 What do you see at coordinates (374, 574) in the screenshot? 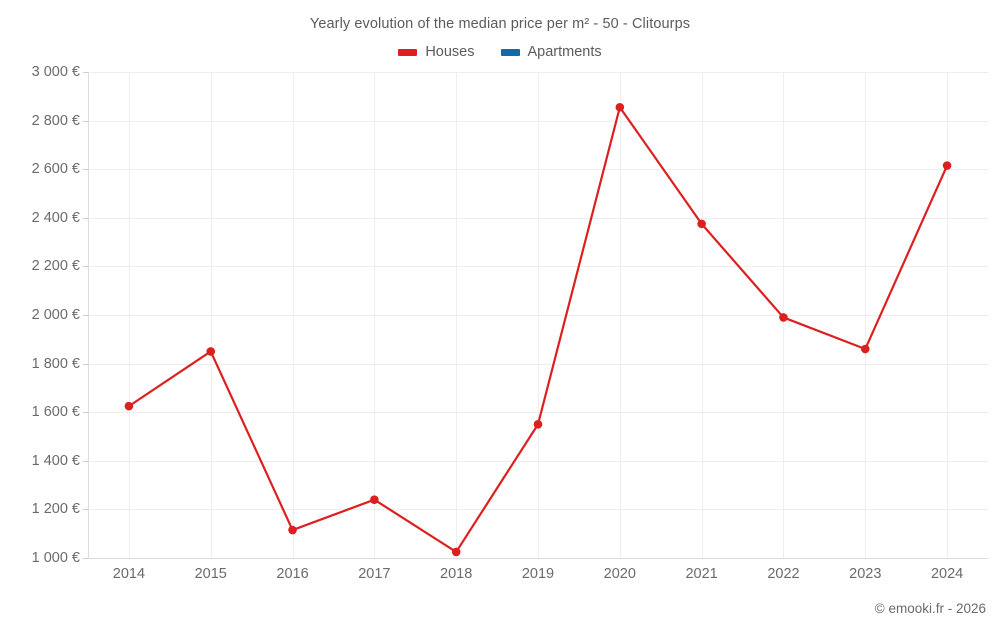
I see `x-axis-tick-label: 2017` at bounding box center [374, 574].